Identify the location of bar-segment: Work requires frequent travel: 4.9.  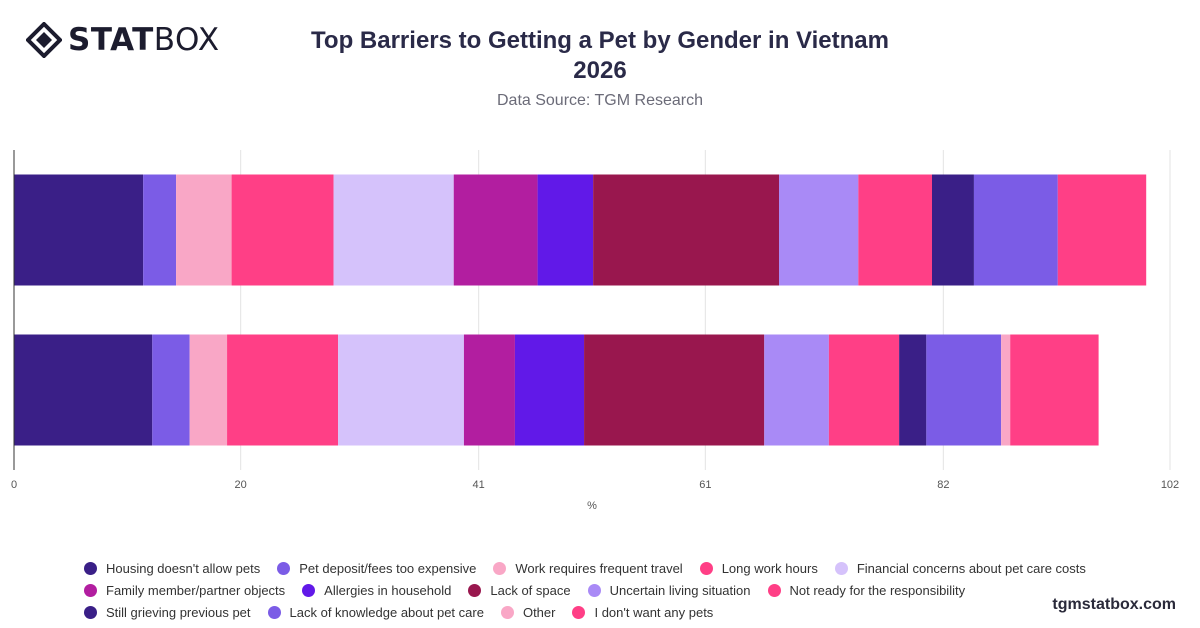
(204, 230).